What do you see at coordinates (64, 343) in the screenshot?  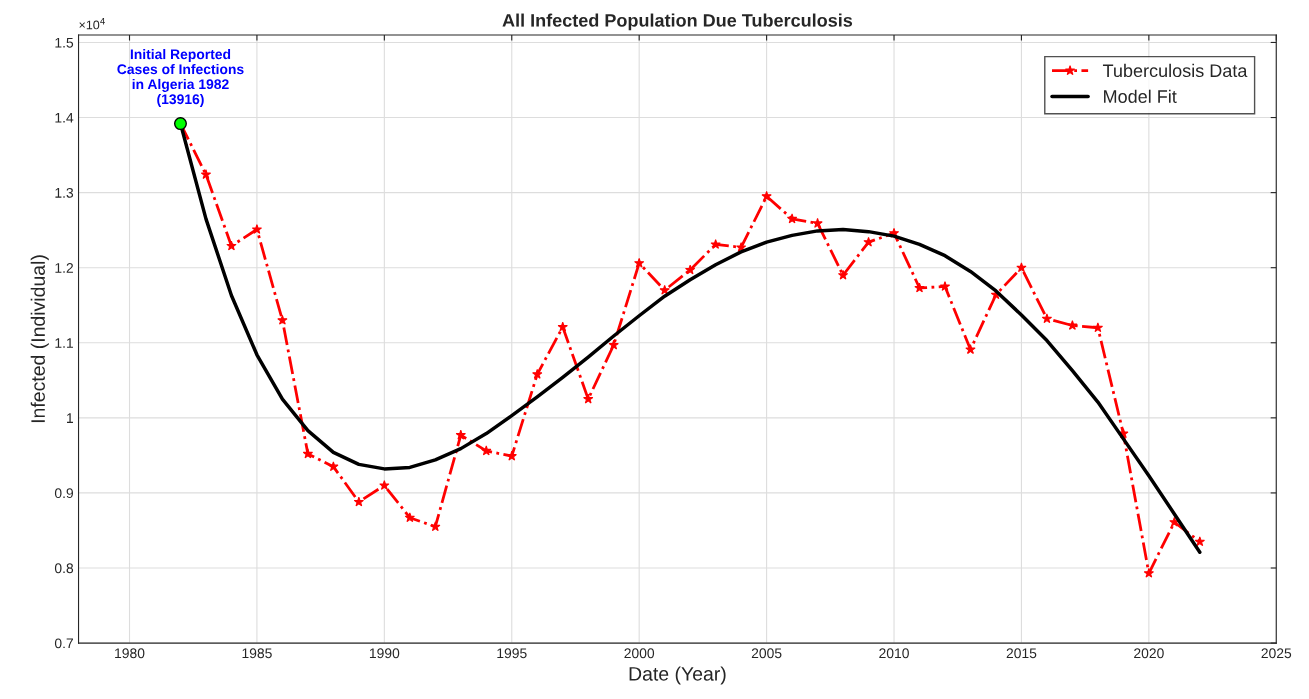 I see `y-tick-label: 1.1` at bounding box center [64, 343].